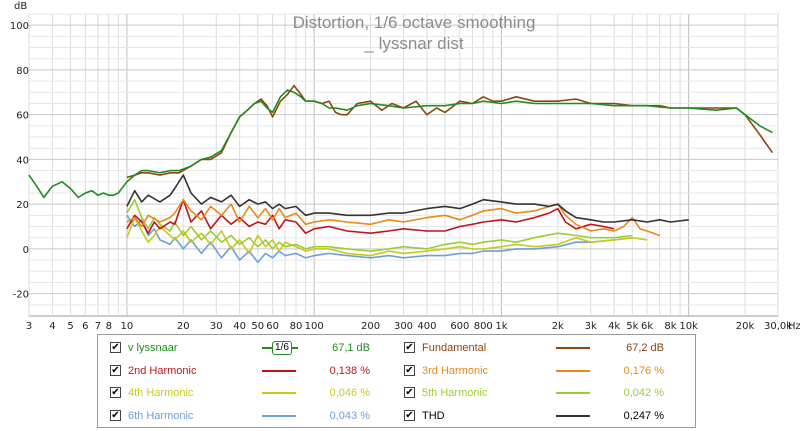 This screenshot has width=800, height=431. I want to click on x-tick-label: 30, so click(216, 326).